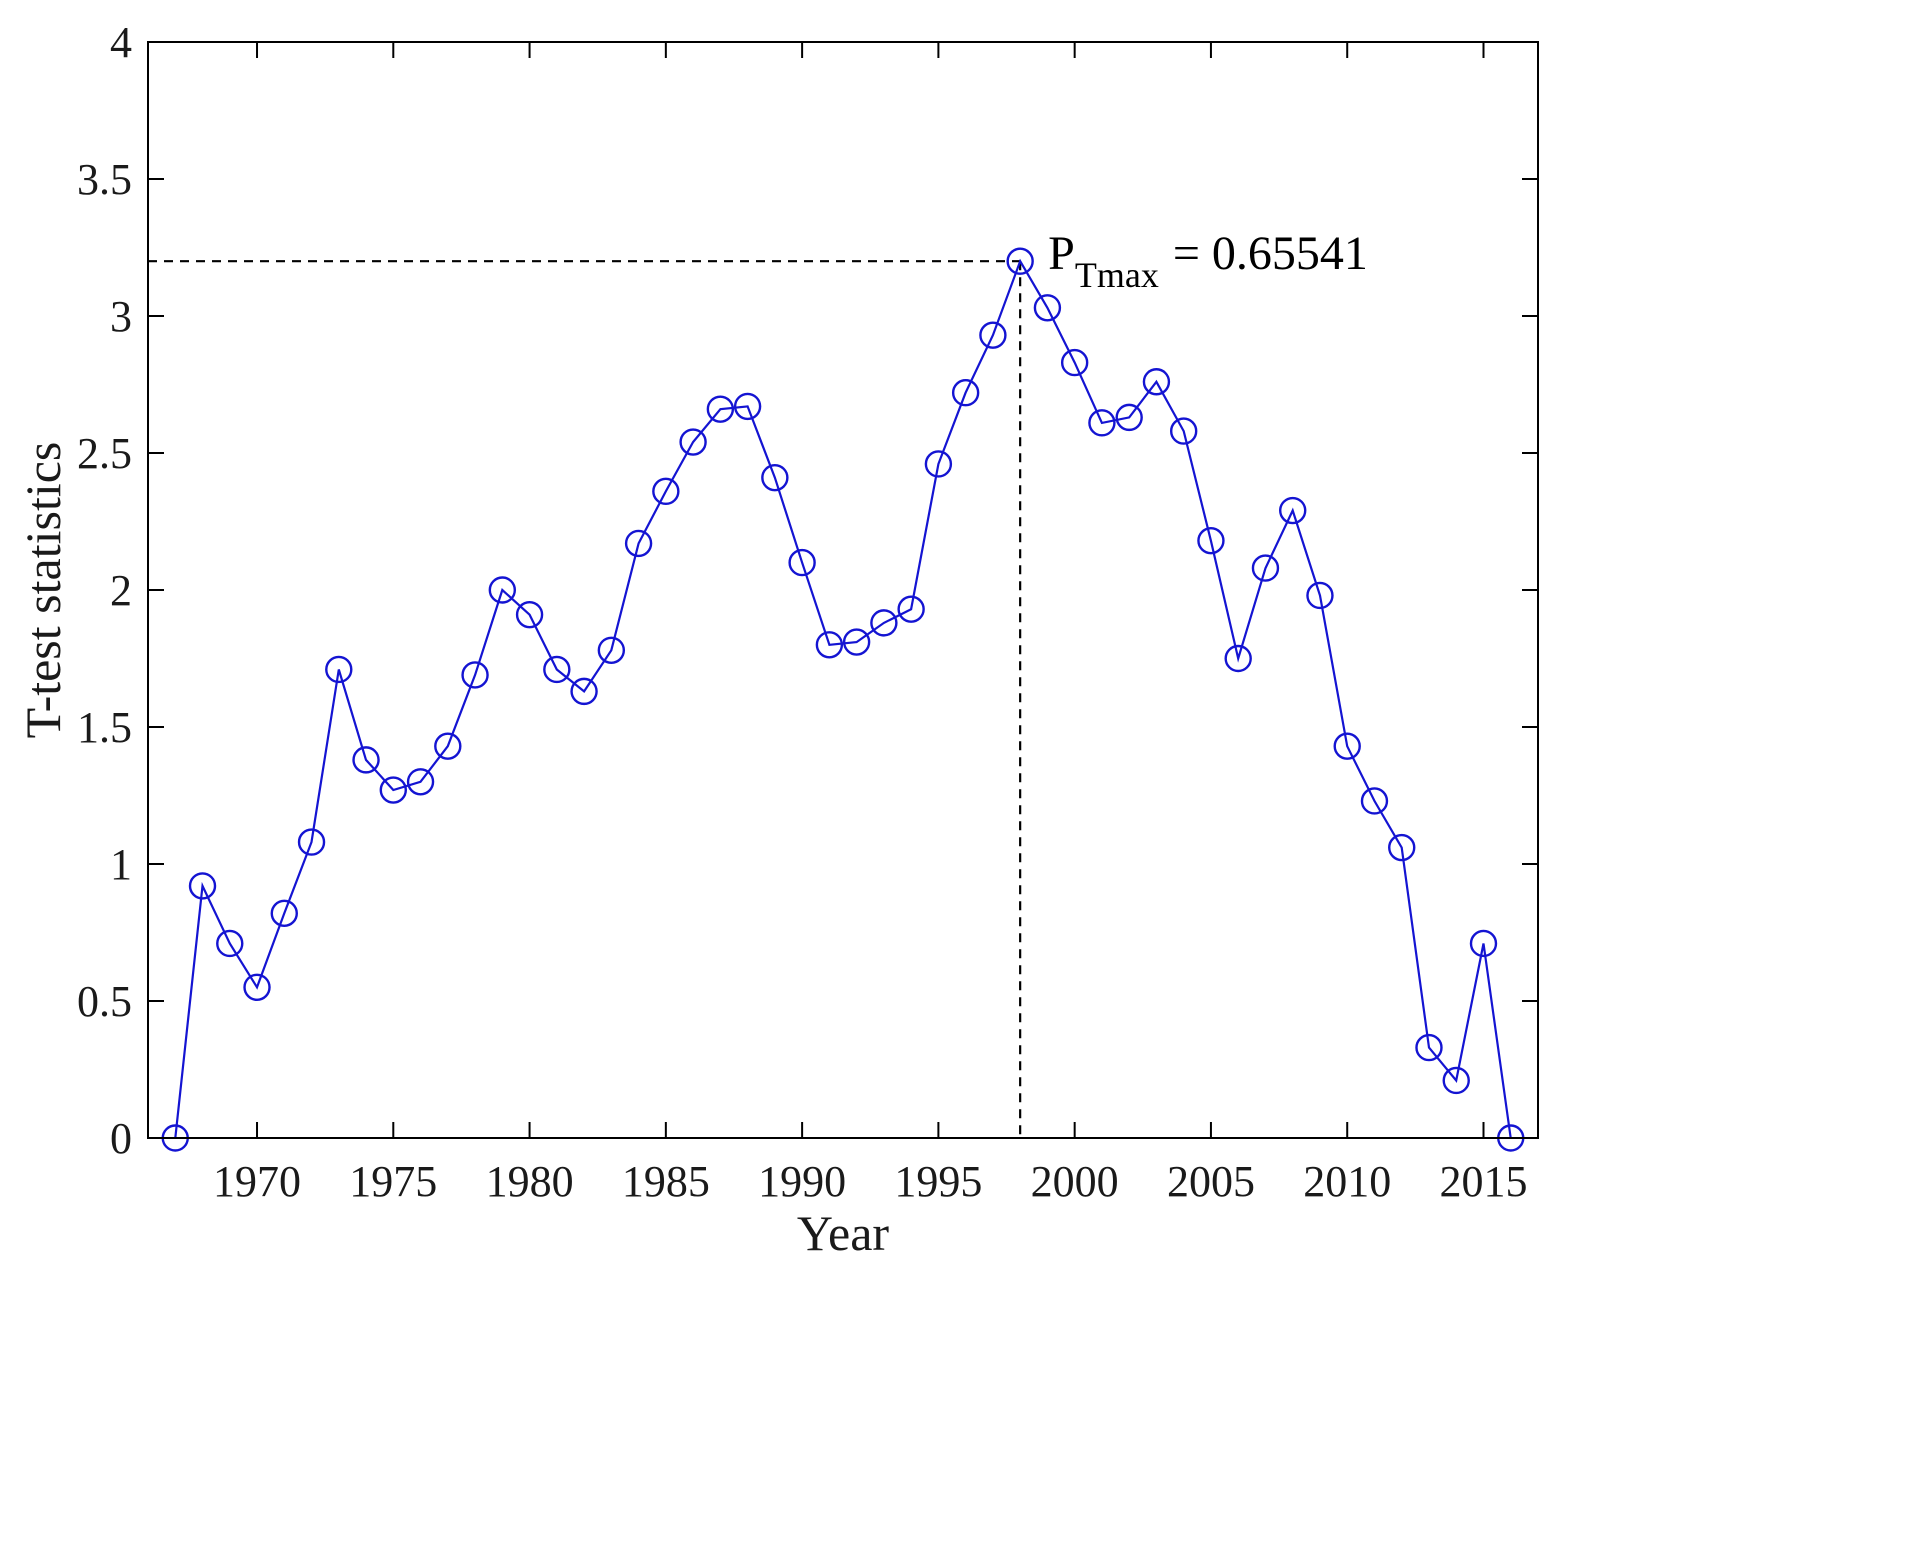  Describe the element at coordinates (121, 1138) in the screenshot. I see `y-tick-label: 0` at that location.